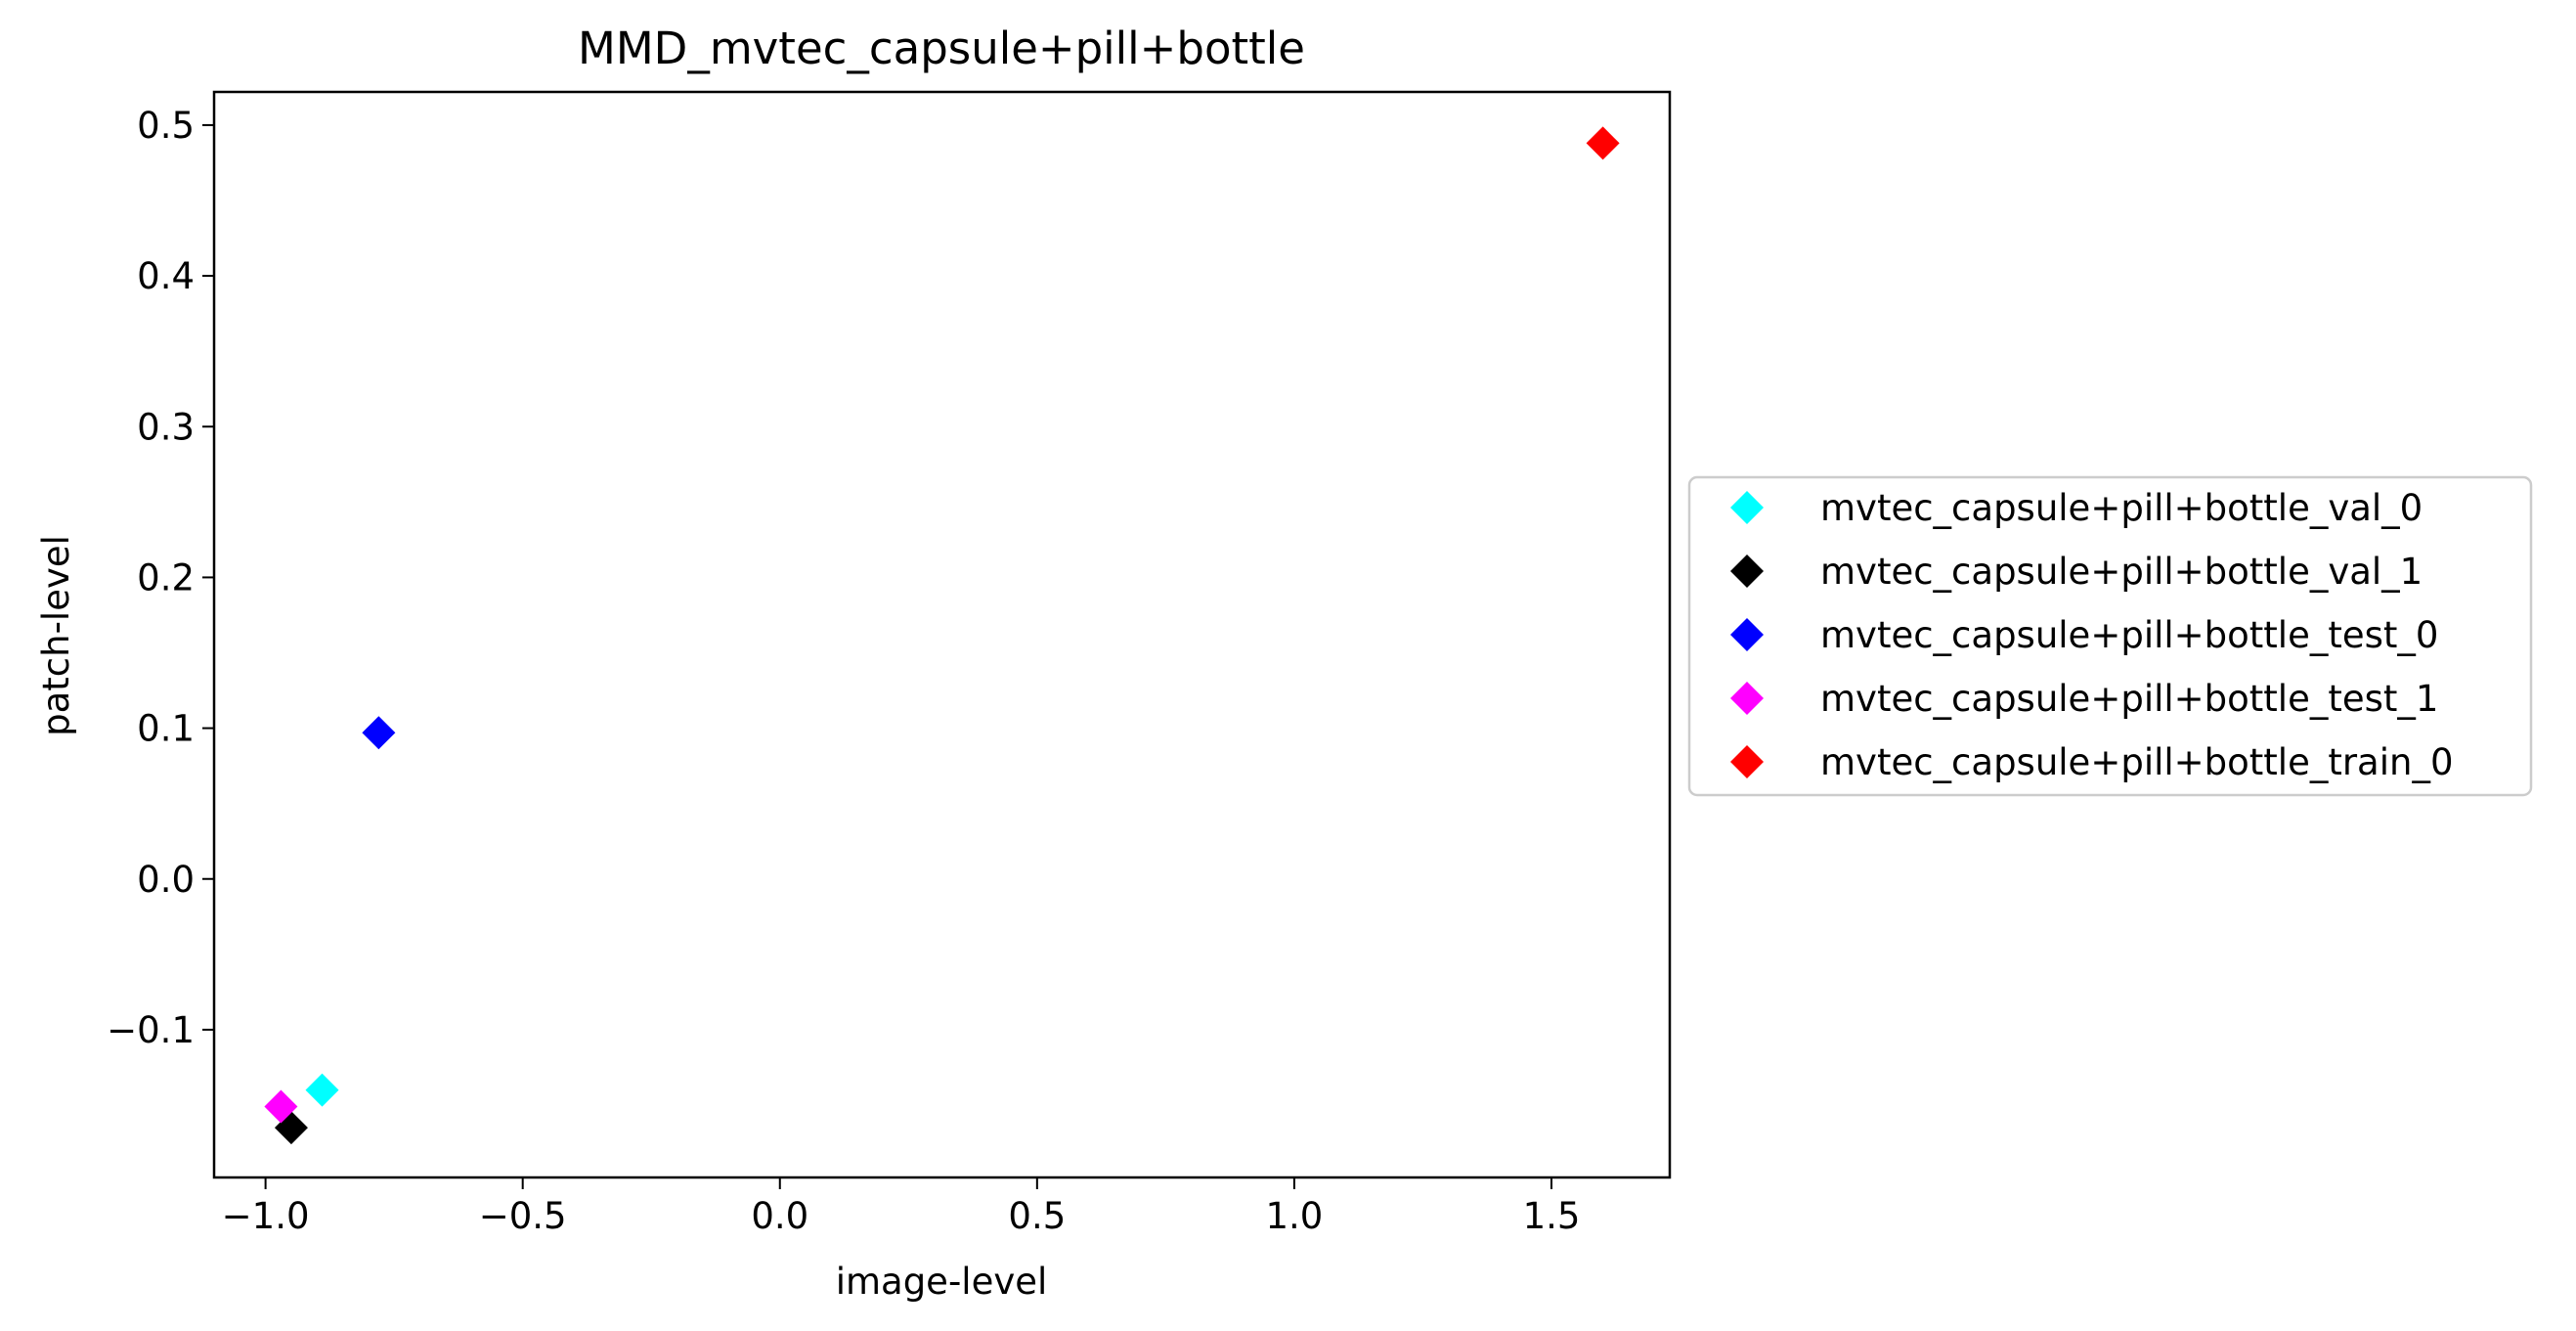 The width and height of the screenshot is (2576, 1331). I want to click on legend-box, so click(2110, 636).